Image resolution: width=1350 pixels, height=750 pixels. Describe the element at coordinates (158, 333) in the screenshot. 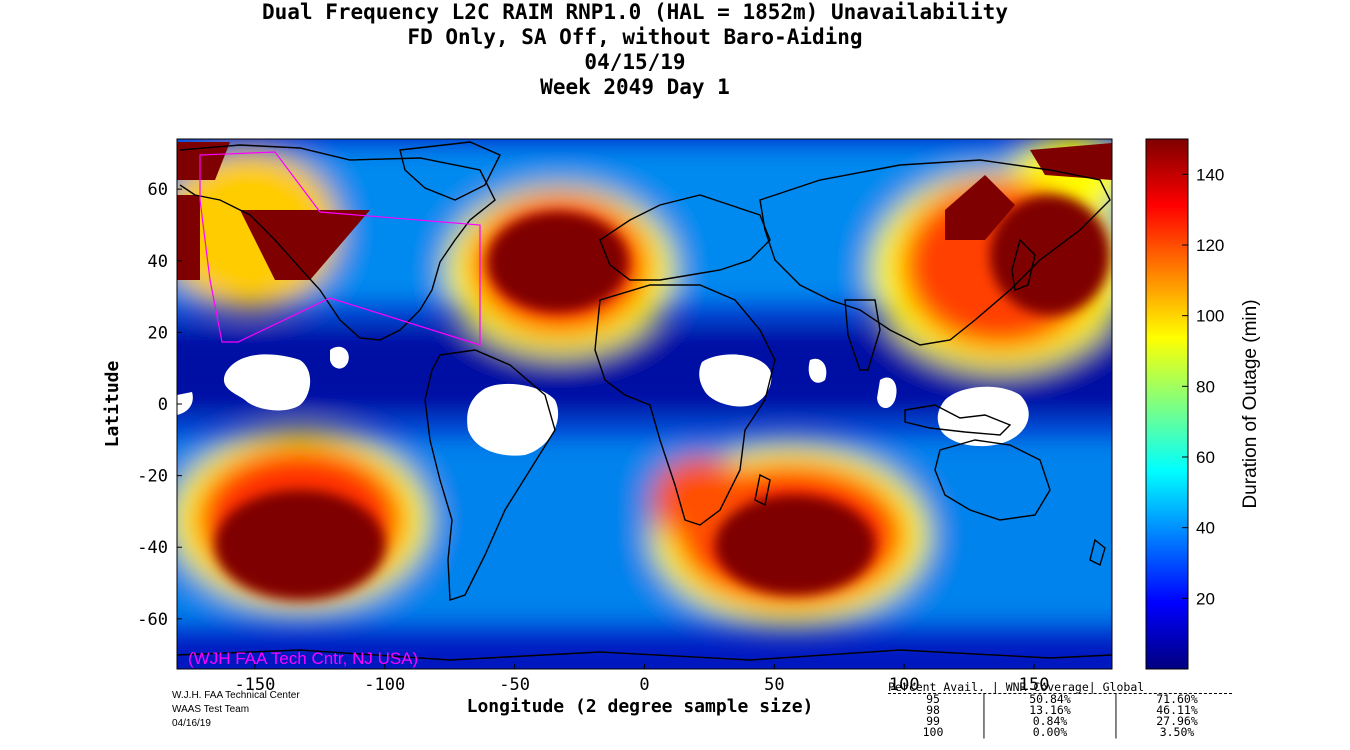

I see `y-tick-label: 20` at that location.